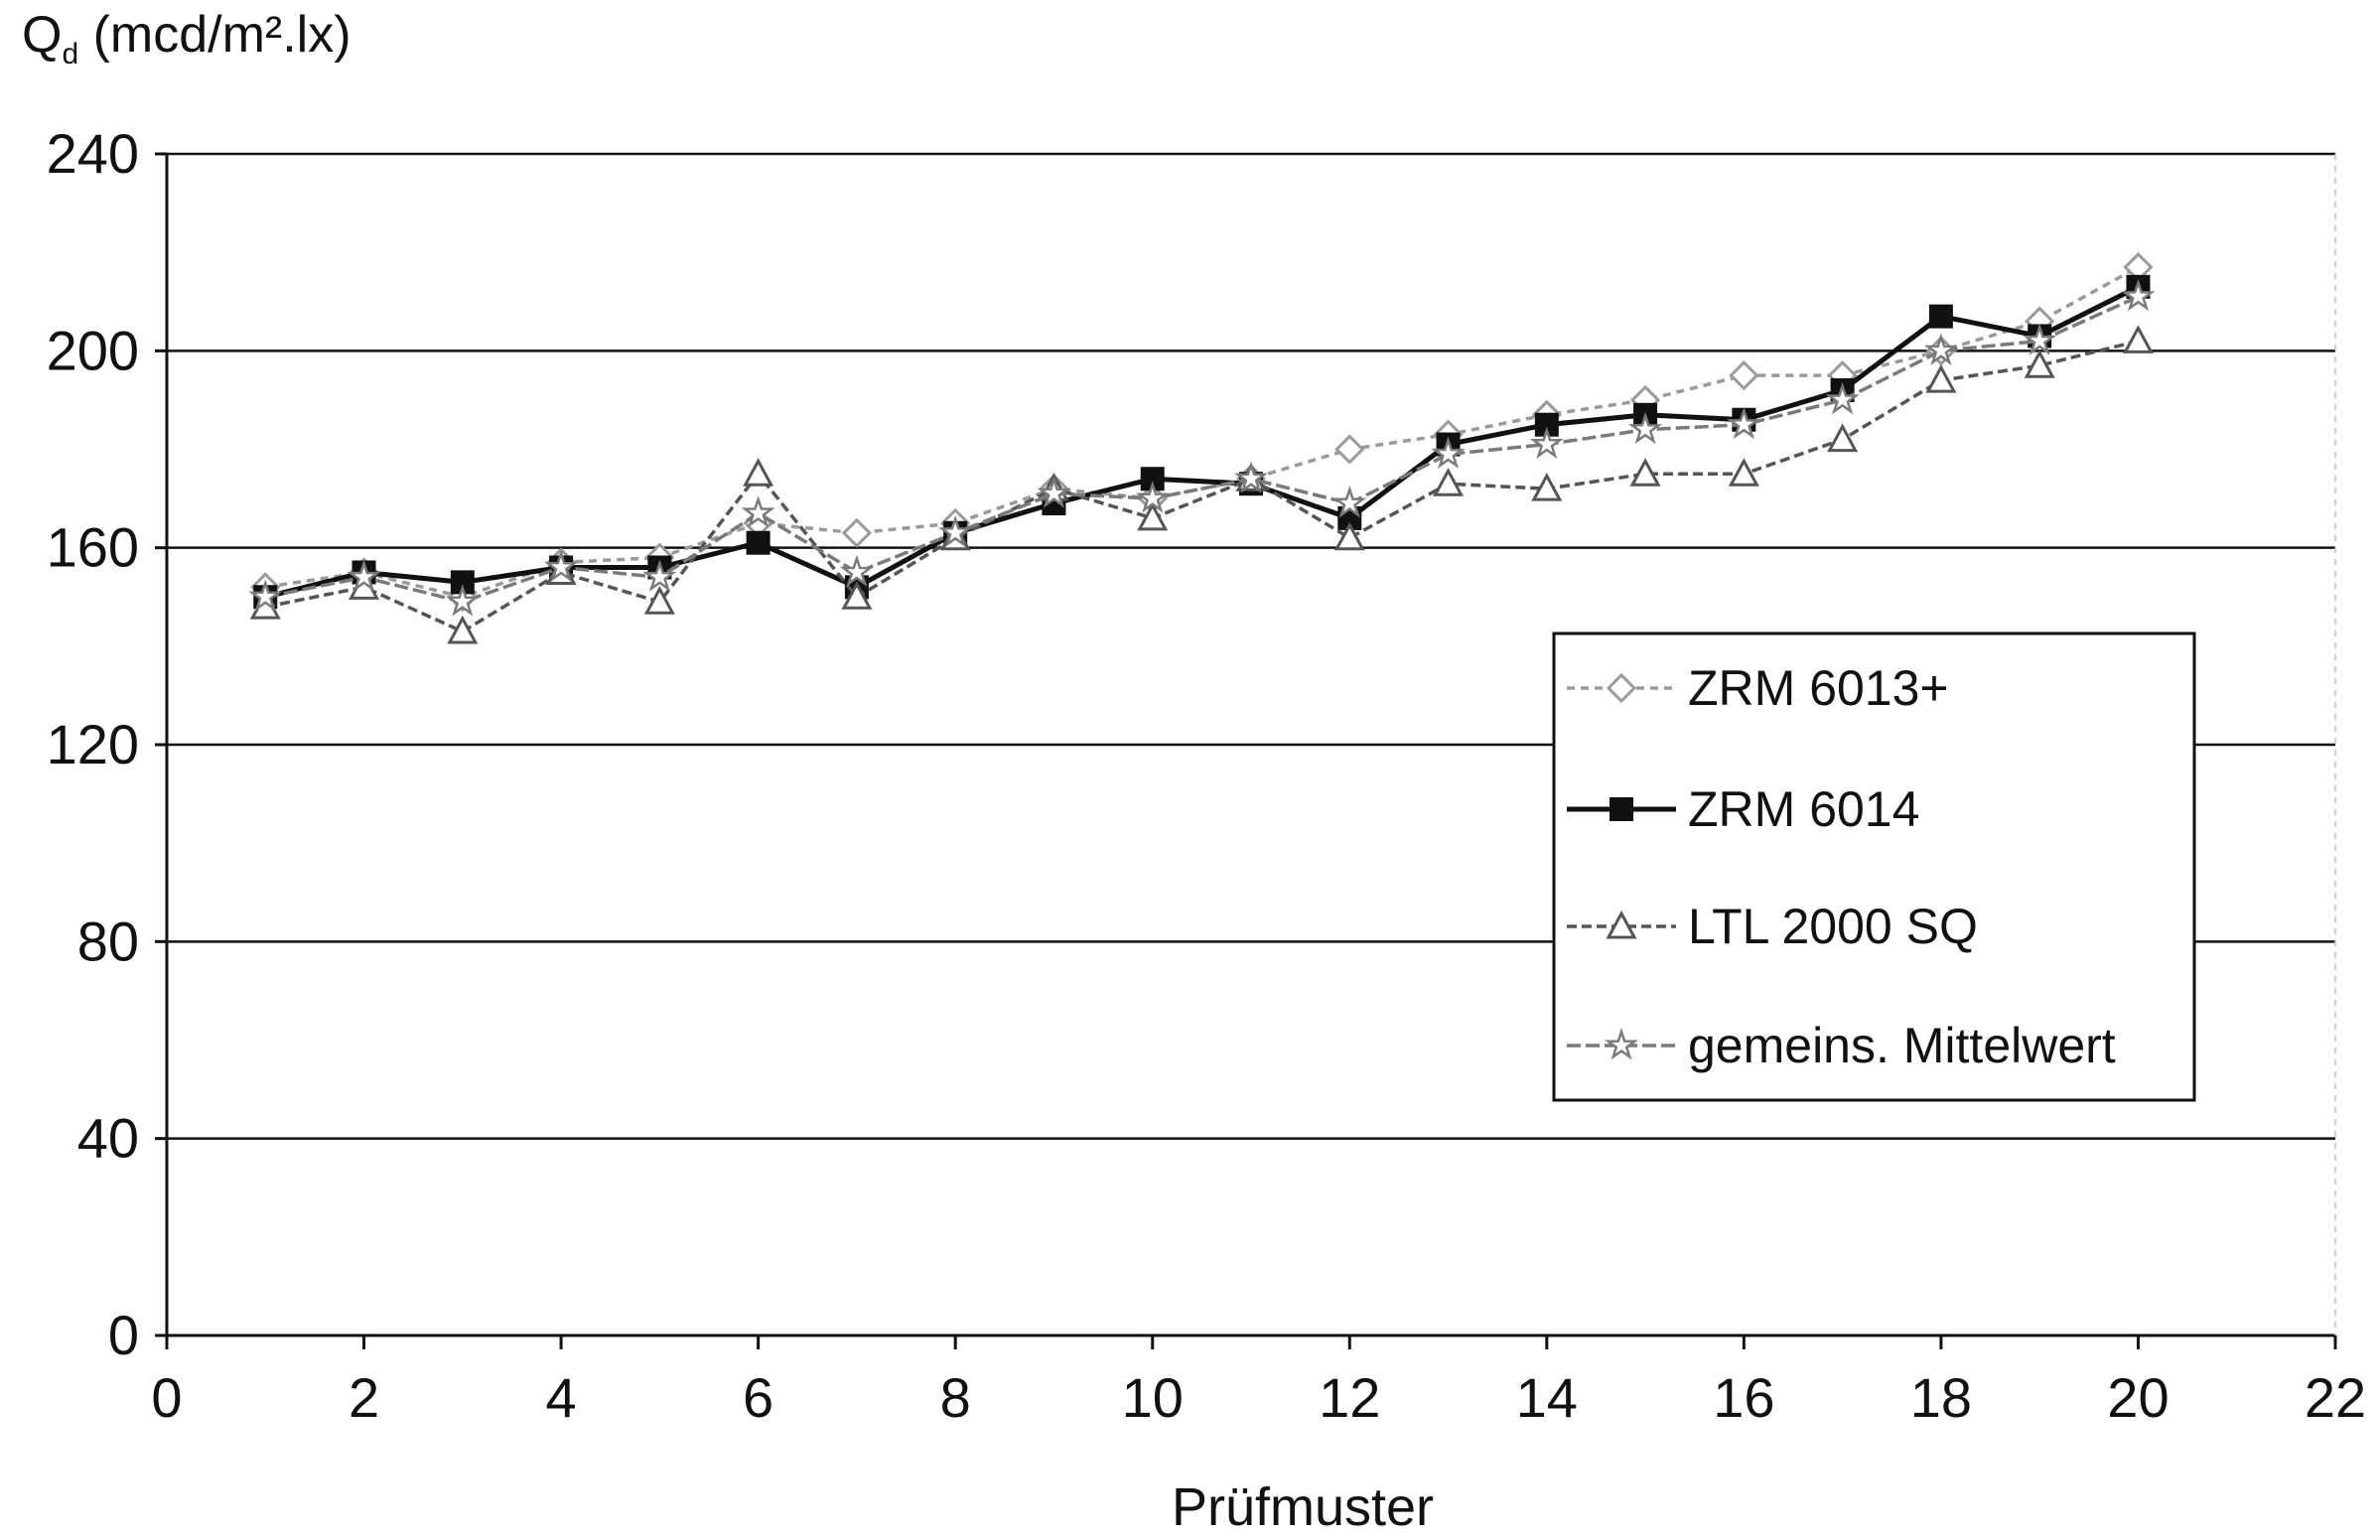 The width and height of the screenshot is (2380, 1540). I want to click on x-tick-label-6: 6, so click(758, 1397).